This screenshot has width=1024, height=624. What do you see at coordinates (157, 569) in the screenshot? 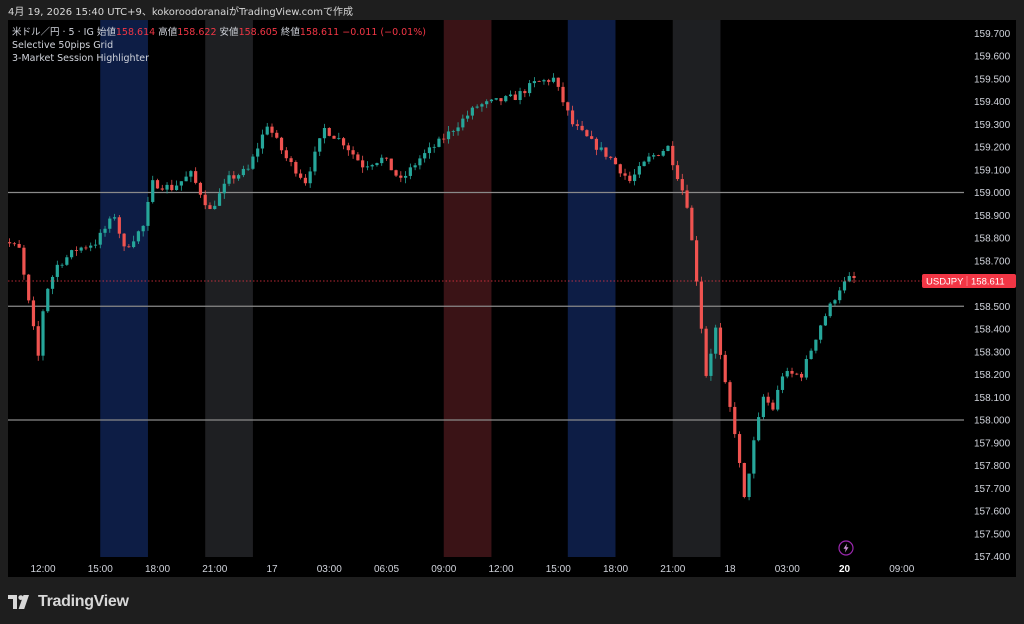
I see `x-tick-label: 18:00` at bounding box center [157, 569].